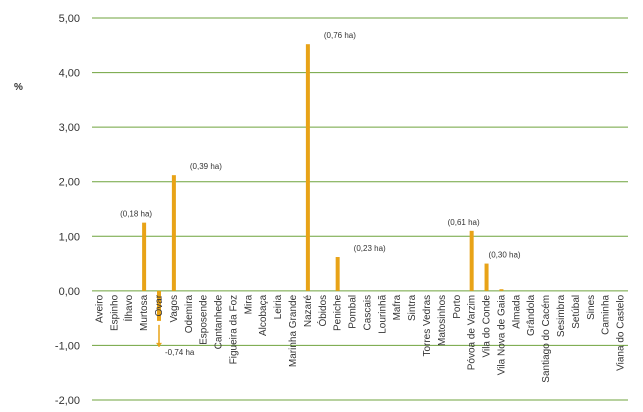  Describe the element at coordinates (487, 325) in the screenshot. I see `x-tick-label: Vila do Conde` at that location.